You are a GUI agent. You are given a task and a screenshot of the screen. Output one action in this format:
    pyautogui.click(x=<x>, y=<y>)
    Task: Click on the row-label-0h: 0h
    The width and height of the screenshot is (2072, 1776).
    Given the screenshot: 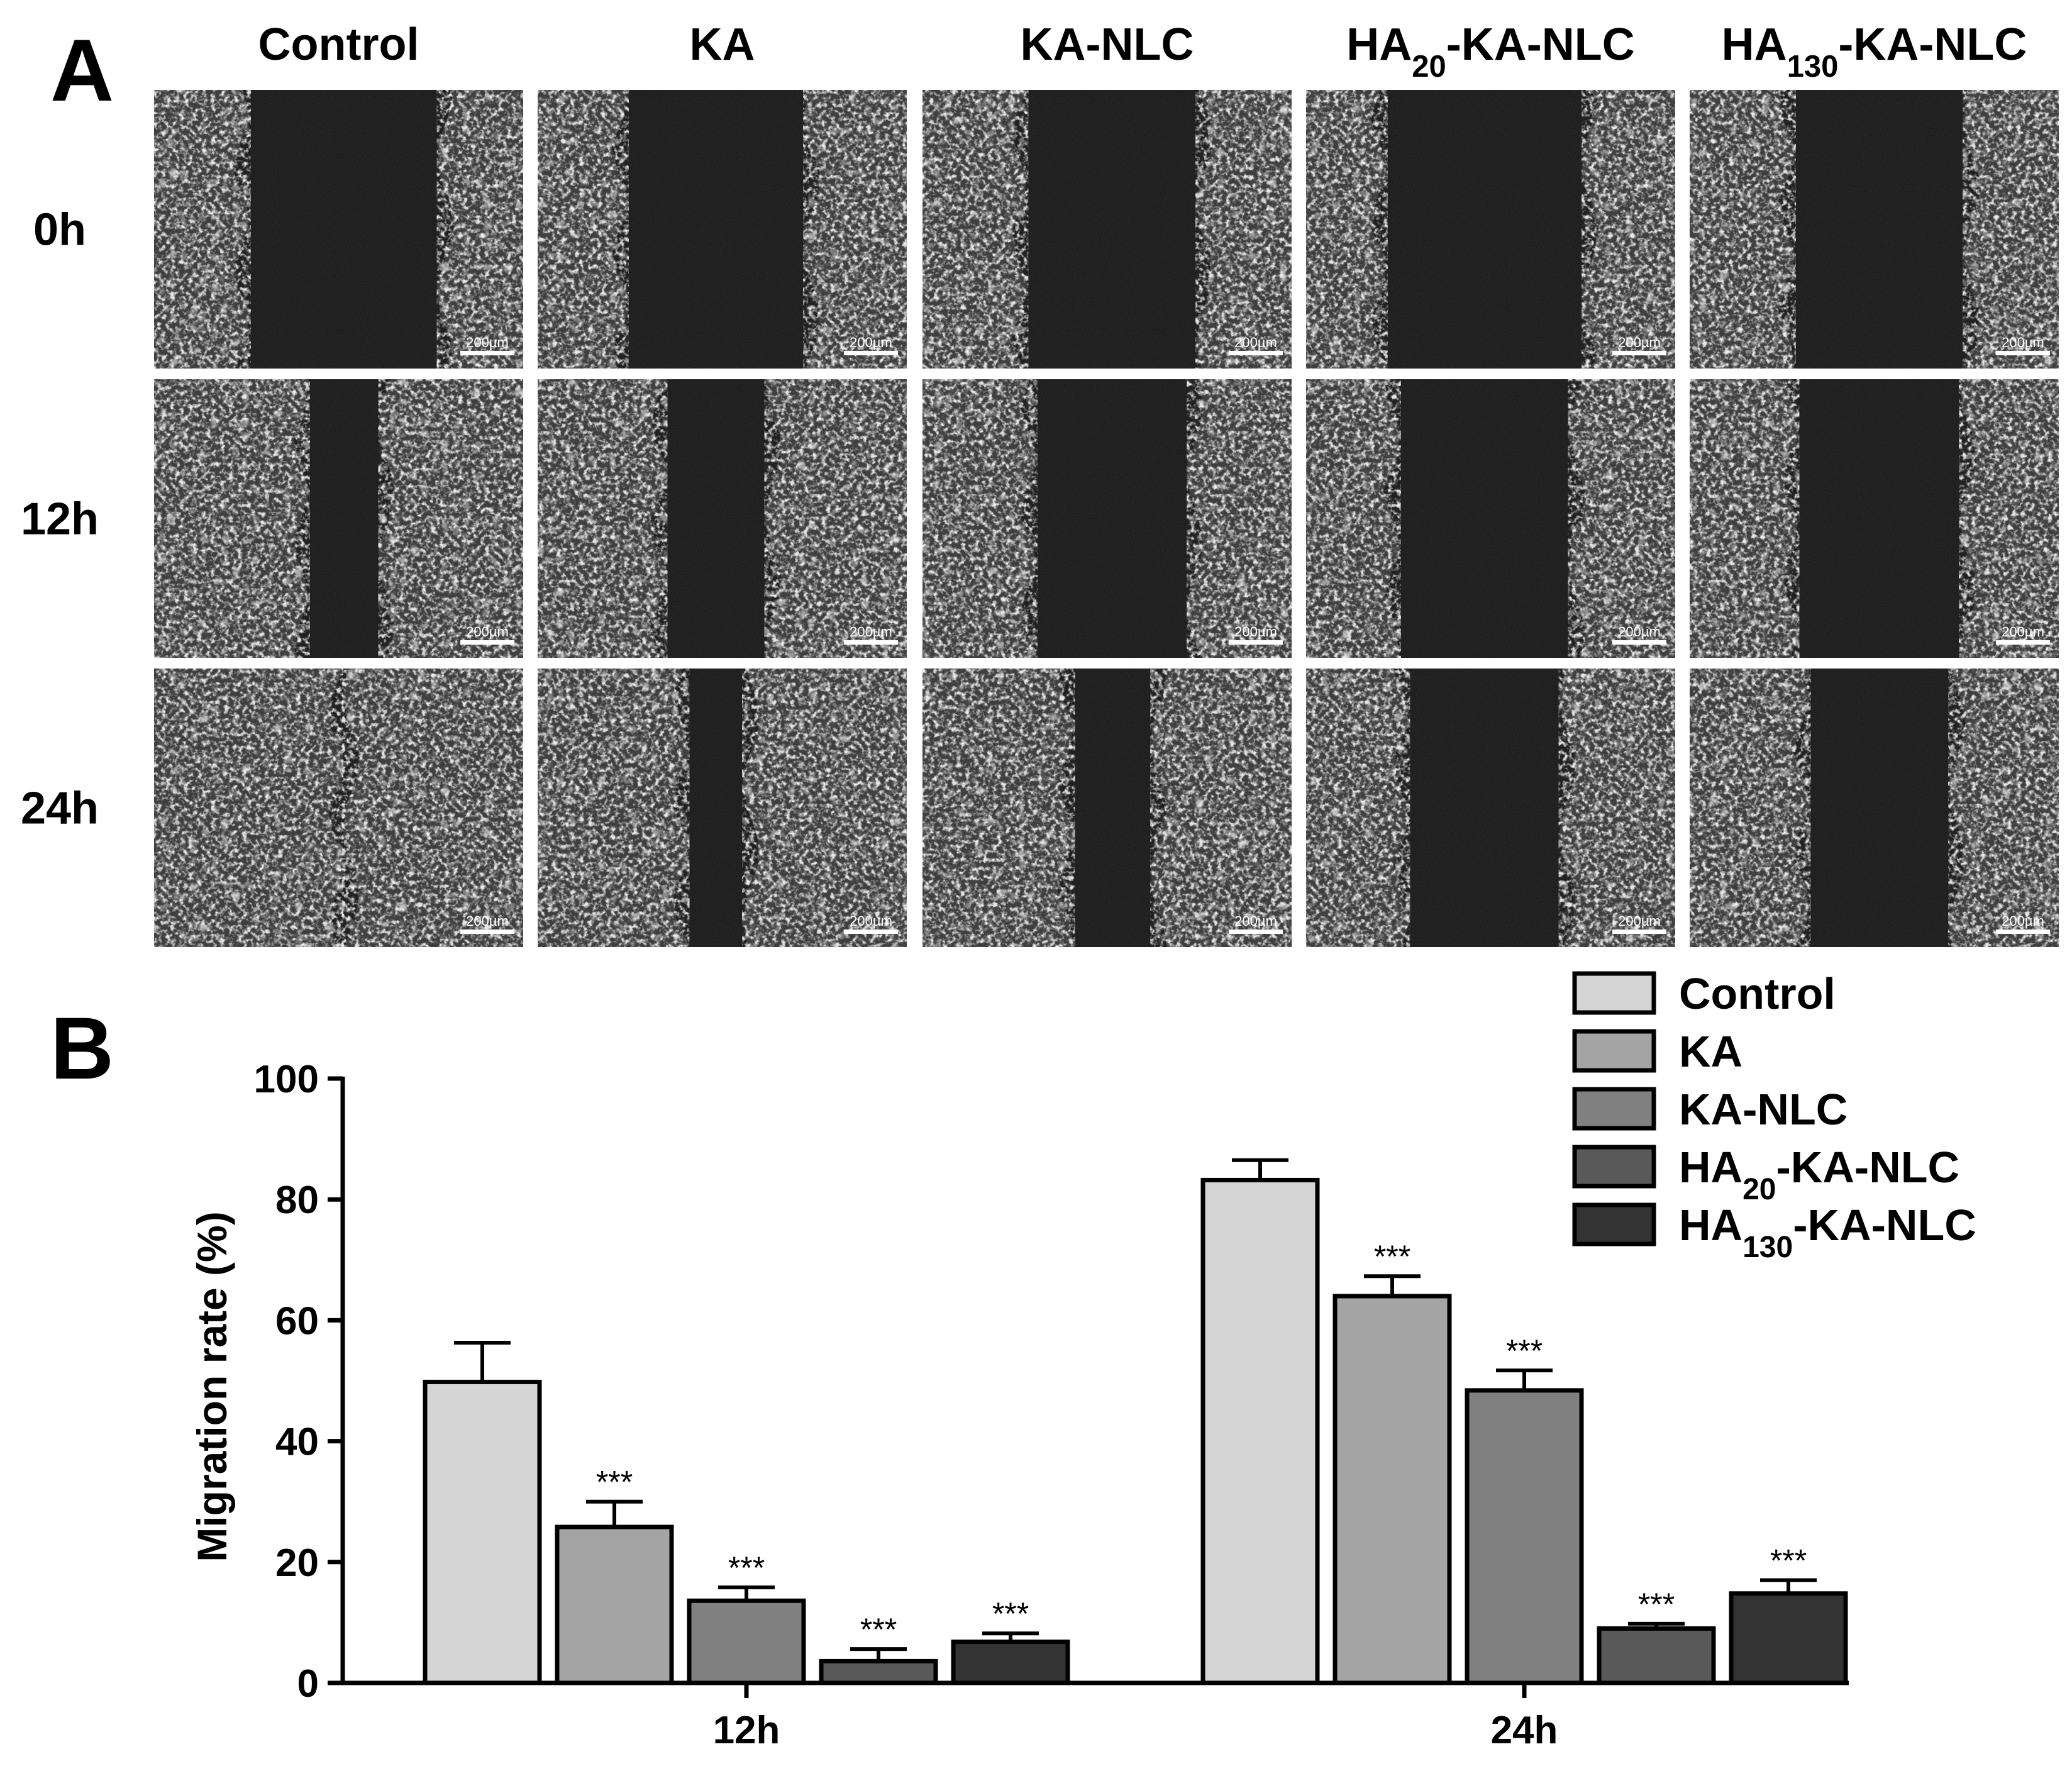 What is the action you would take?
    pyautogui.click(x=59, y=230)
    